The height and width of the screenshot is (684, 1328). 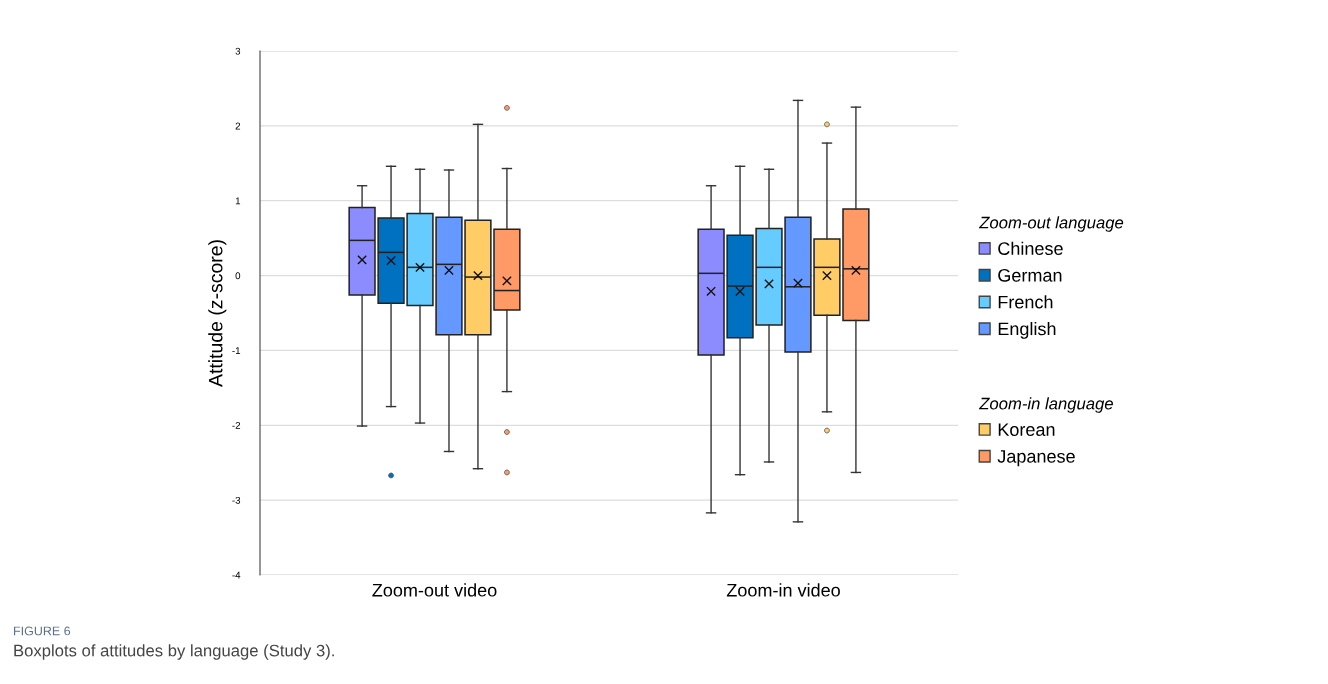 I want to click on x-tick-label: Zoom-in video, so click(x=783, y=590).